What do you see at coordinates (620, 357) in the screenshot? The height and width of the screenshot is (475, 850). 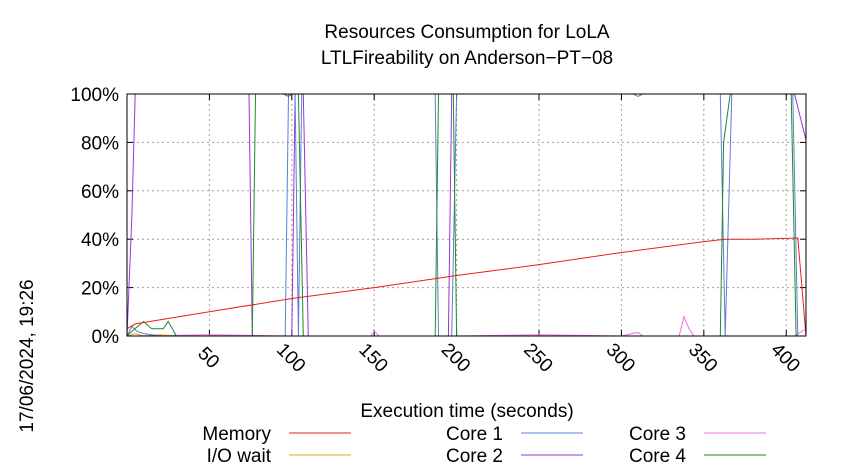 I see `x-tick-label: 300` at bounding box center [620, 357].